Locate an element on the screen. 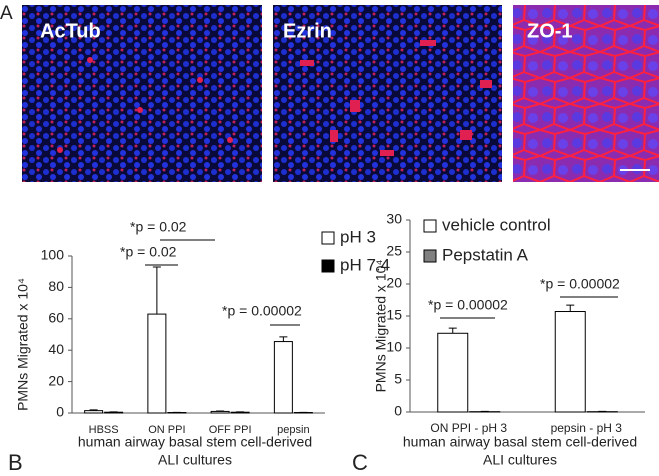 This screenshot has width=659, height=476. legend-label: pH 7.4 is located at coordinates (365, 264).